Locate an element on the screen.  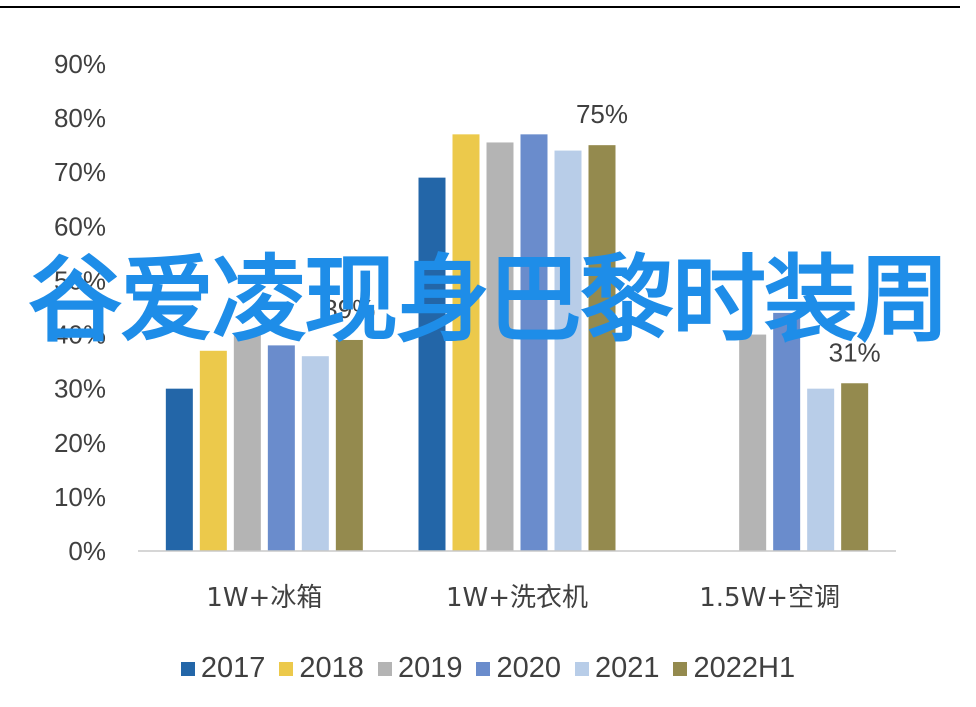
legend-label: 2020 is located at coordinates (528, 668).